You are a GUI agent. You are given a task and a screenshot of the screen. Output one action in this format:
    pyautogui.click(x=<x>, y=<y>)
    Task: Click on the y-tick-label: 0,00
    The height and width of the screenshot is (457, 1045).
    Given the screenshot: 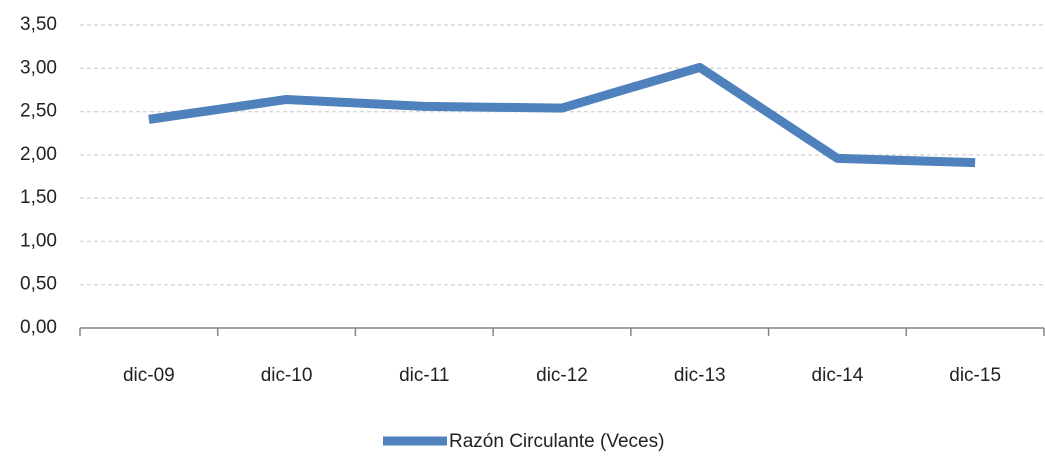 What is the action you would take?
    pyautogui.click(x=38, y=327)
    